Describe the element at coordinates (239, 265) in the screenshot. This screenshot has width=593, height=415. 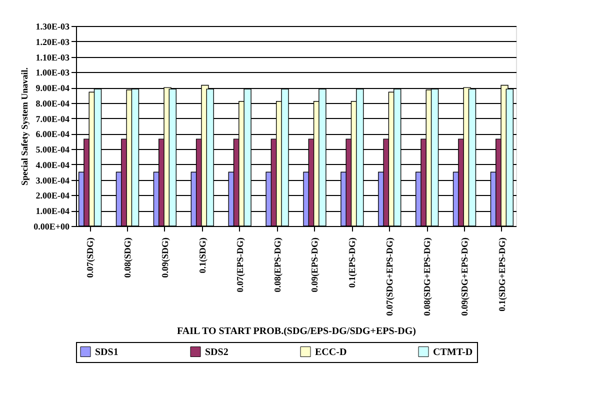
I see `x-tick-label: 0.07(EPS-DG)` at that location.